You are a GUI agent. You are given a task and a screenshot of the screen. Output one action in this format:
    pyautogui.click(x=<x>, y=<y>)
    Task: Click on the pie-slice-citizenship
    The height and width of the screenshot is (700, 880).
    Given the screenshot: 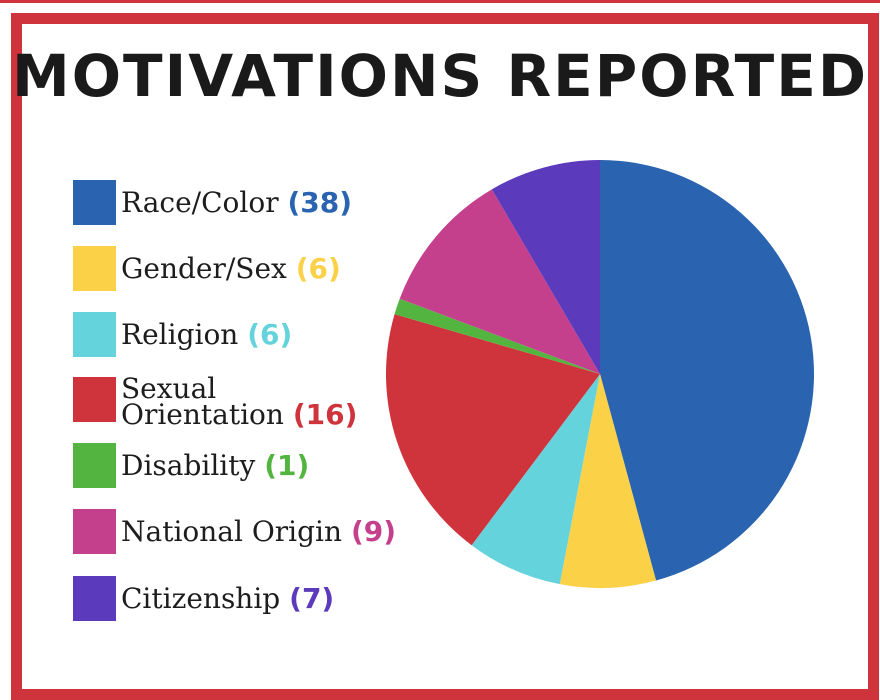 What is the action you would take?
    pyautogui.click(x=545, y=267)
    